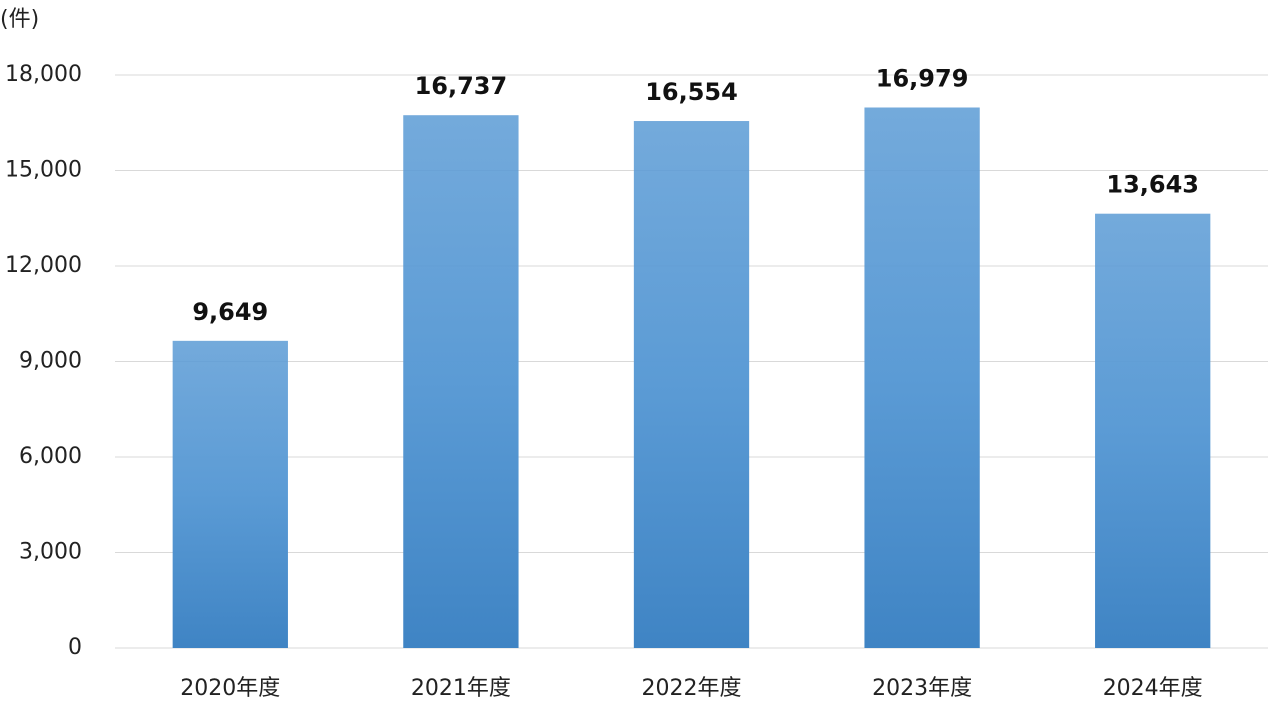 The image size is (1280, 720). I want to click on x-tick-label: 2021年度, so click(461, 688).